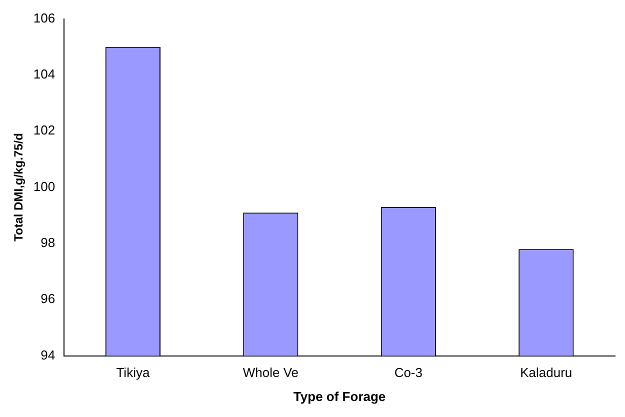 The width and height of the screenshot is (625, 417). What do you see at coordinates (408, 372) in the screenshot?
I see `x-tick-label: Co-3` at bounding box center [408, 372].